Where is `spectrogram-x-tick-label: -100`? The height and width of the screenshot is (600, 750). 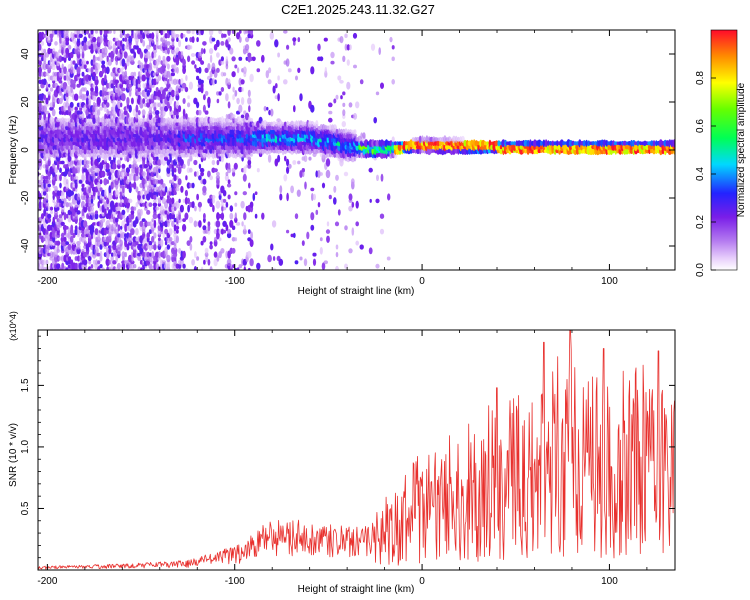 spectrogram-x-tick-label: -100 is located at coordinates (235, 281).